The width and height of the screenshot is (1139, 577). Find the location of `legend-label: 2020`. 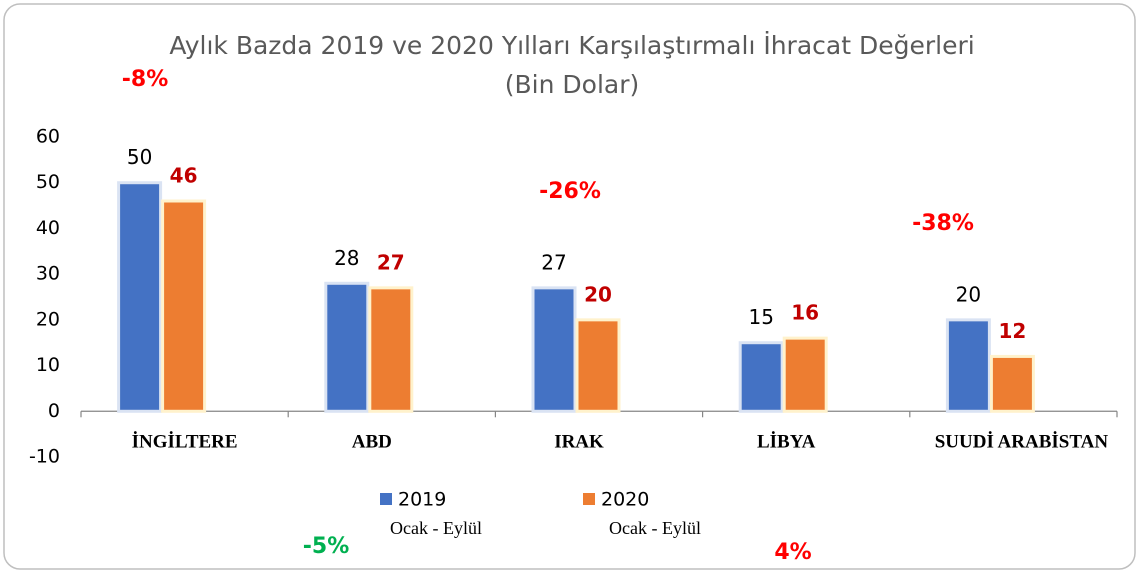

legend-label: 2020 is located at coordinates (625, 500).